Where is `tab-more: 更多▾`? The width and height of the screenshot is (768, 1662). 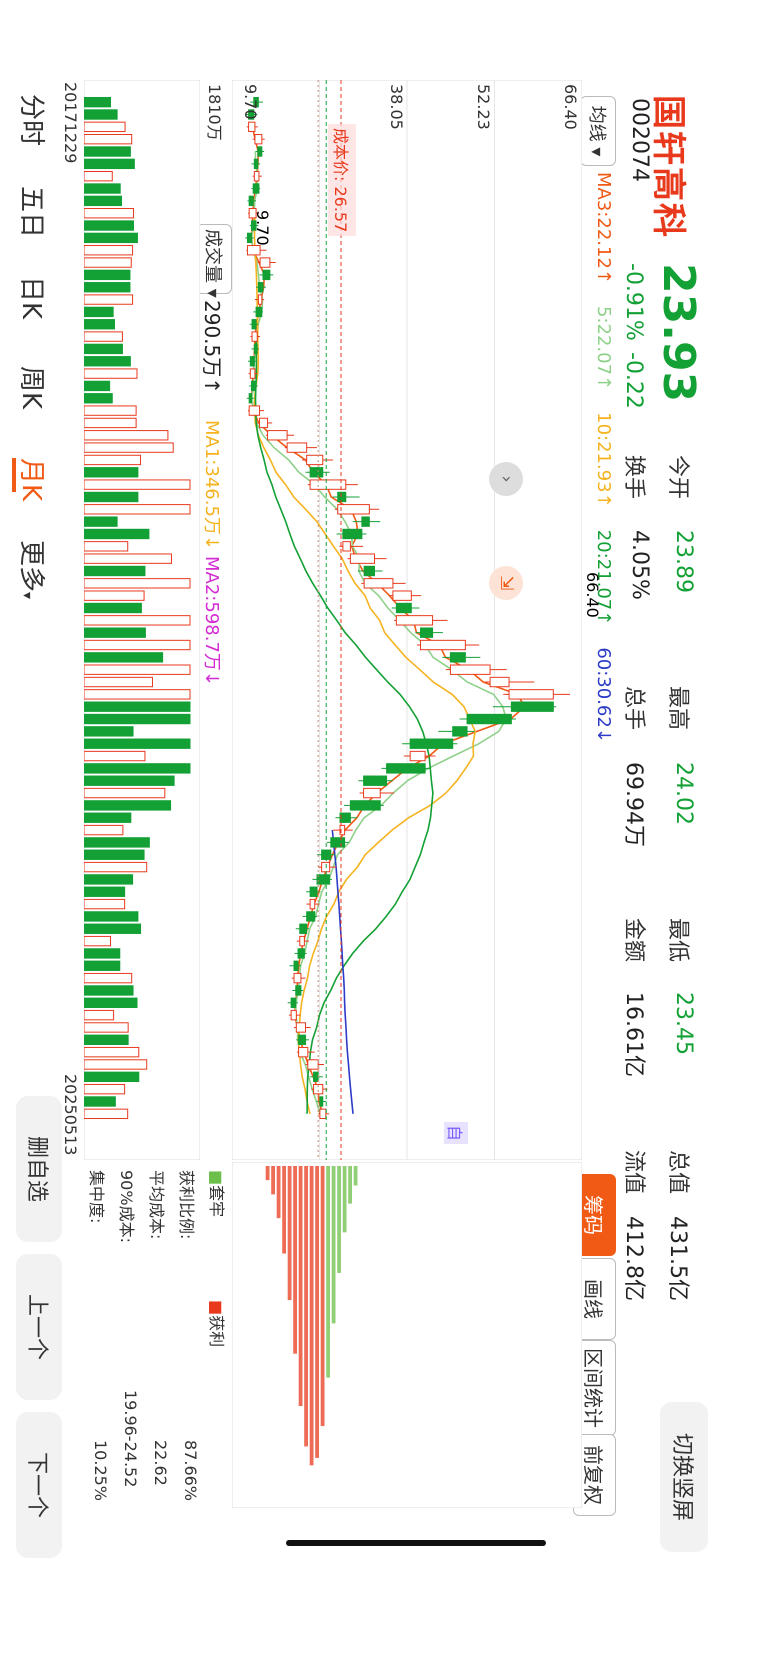 tab-more: 更多▾ is located at coordinates (33, 569).